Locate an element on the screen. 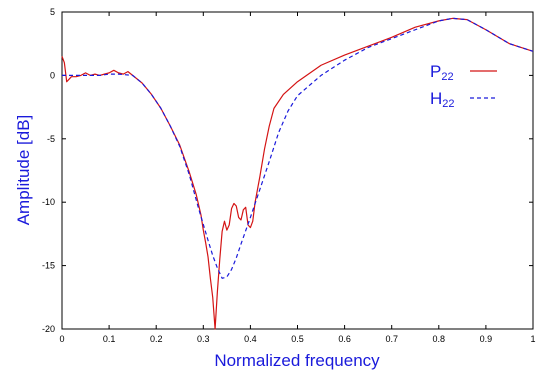 This screenshot has width=536, height=373. x-tick-label: 0.8 is located at coordinates (439, 339).